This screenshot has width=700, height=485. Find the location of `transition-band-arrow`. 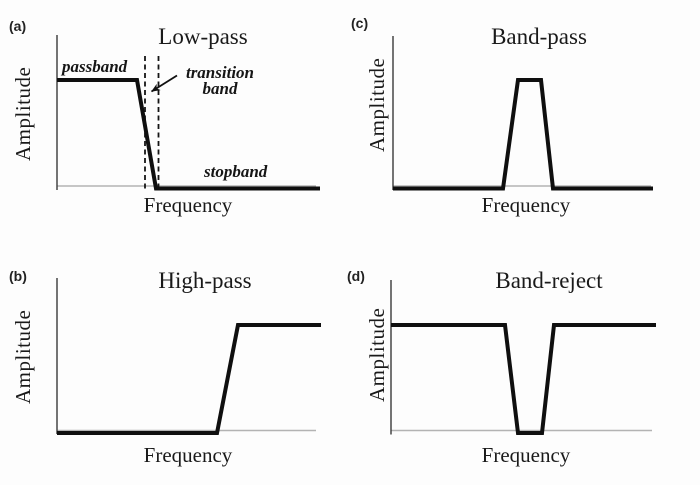

transition-band-arrow is located at coordinates (164, 83).